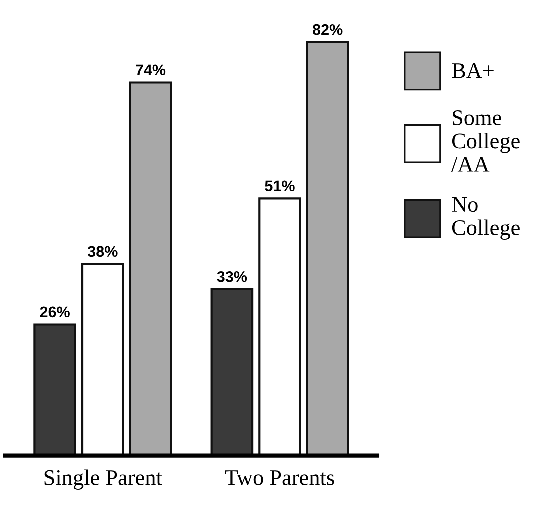  What do you see at coordinates (103, 480) in the screenshot?
I see `x-tick-label: Single Parent` at bounding box center [103, 480].